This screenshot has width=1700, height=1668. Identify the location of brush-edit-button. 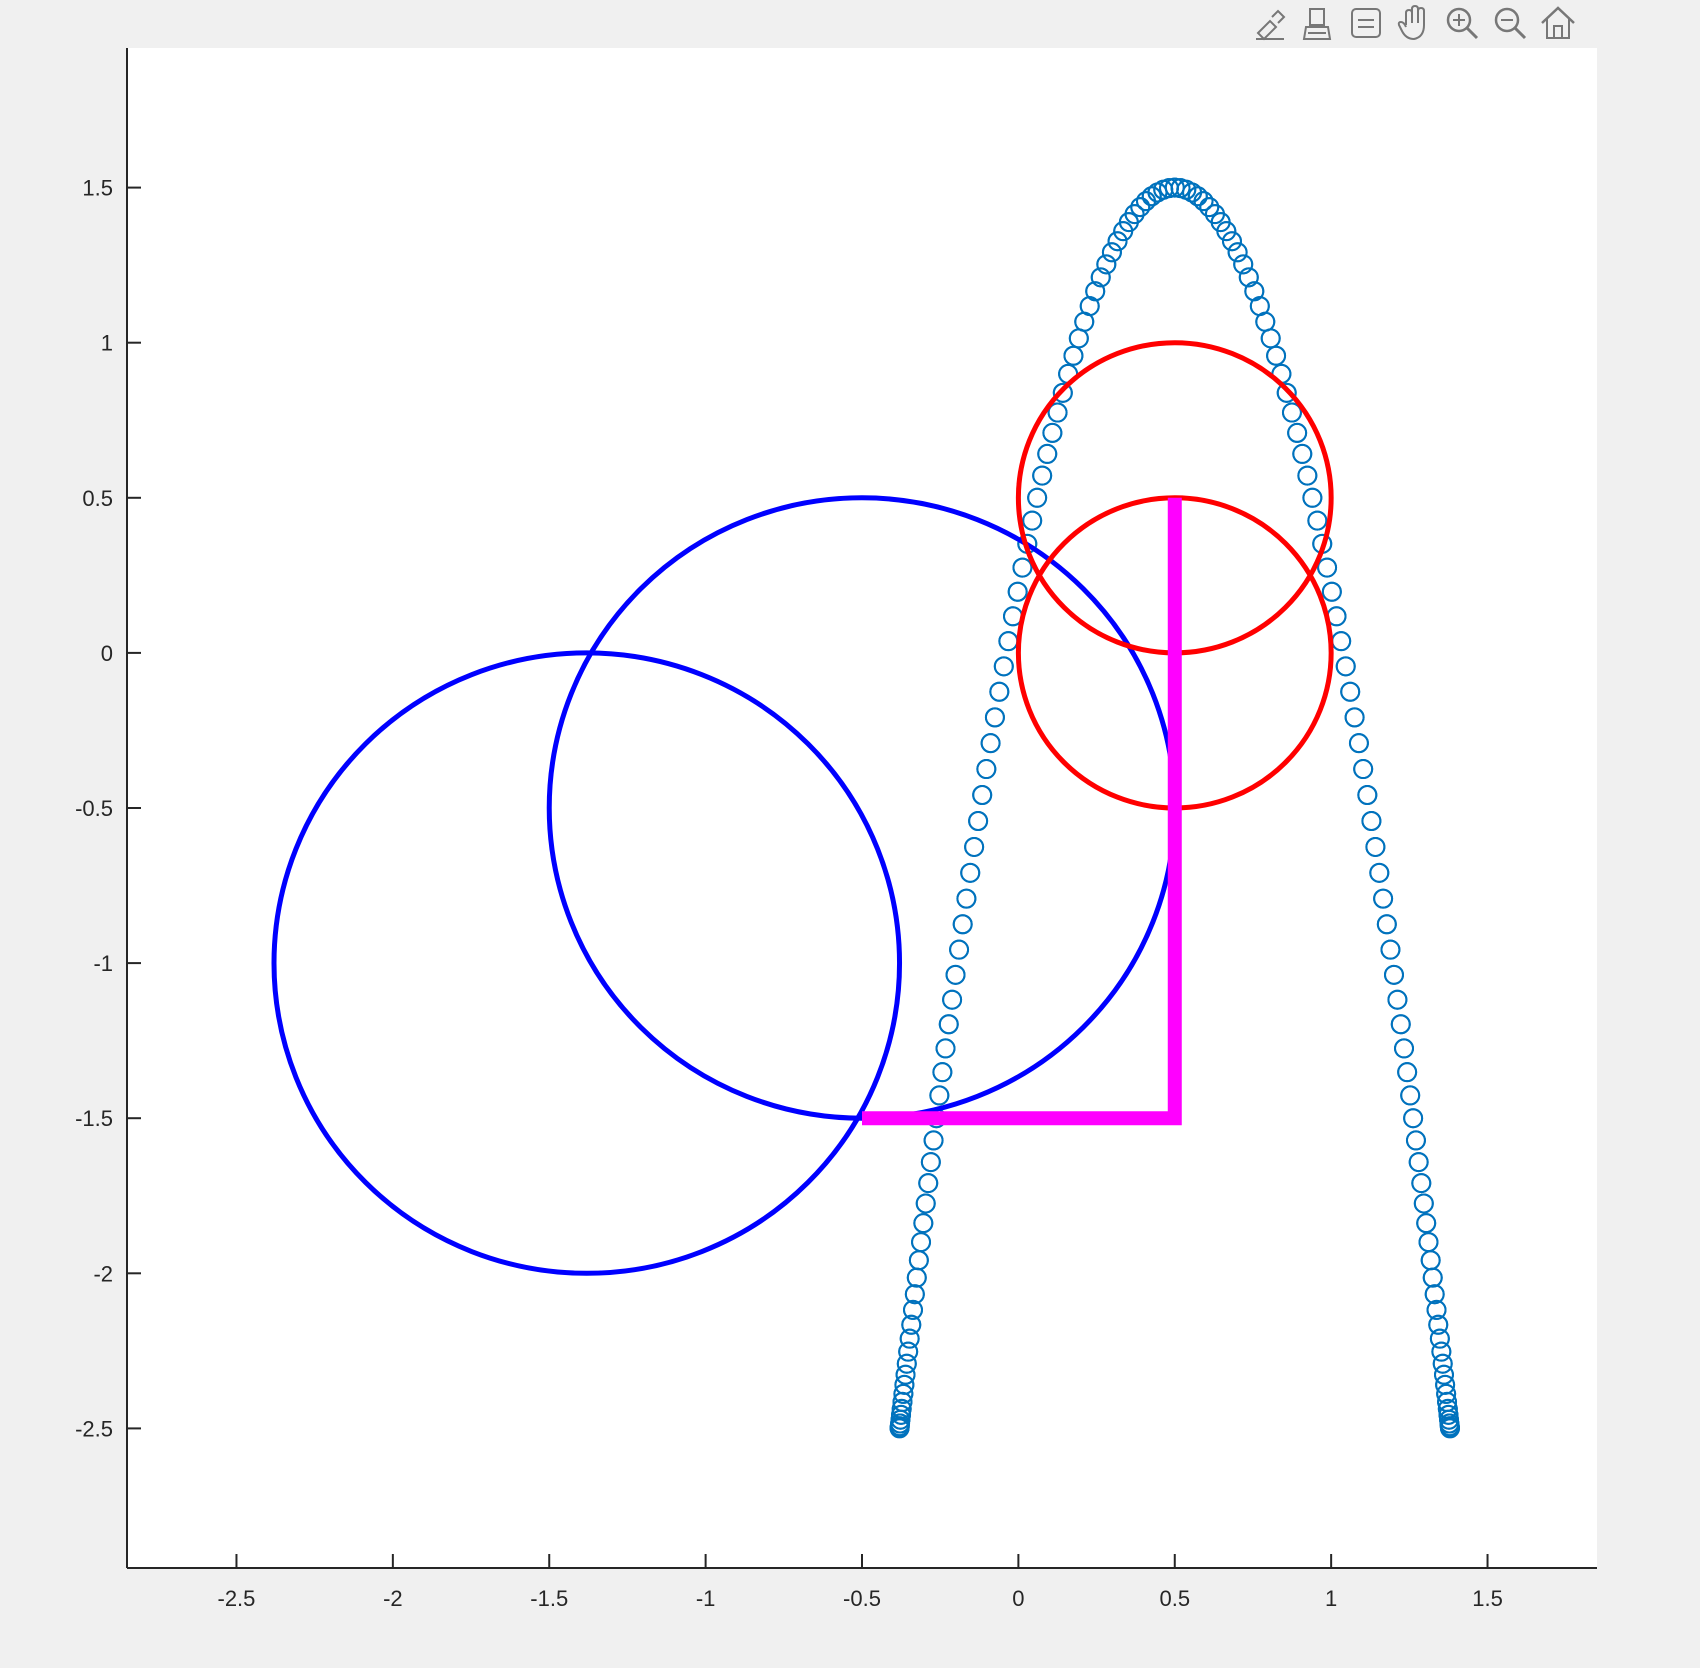
(1270, 23).